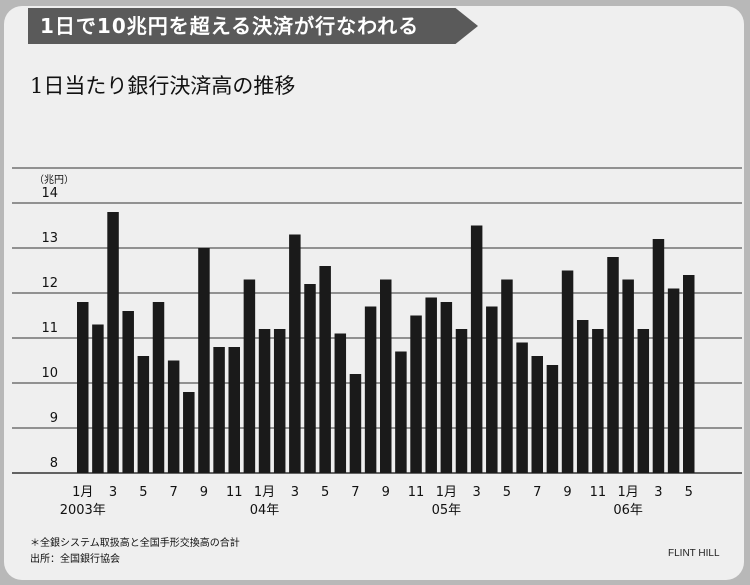  Describe the element at coordinates (49, 283) in the screenshot. I see `y-tick-label: 12` at that location.